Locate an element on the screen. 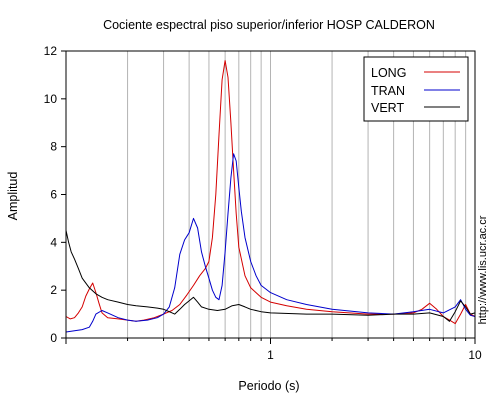 This screenshot has width=500, height=400. y-tick-label-4: 4 is located at coordinates (53, 242).